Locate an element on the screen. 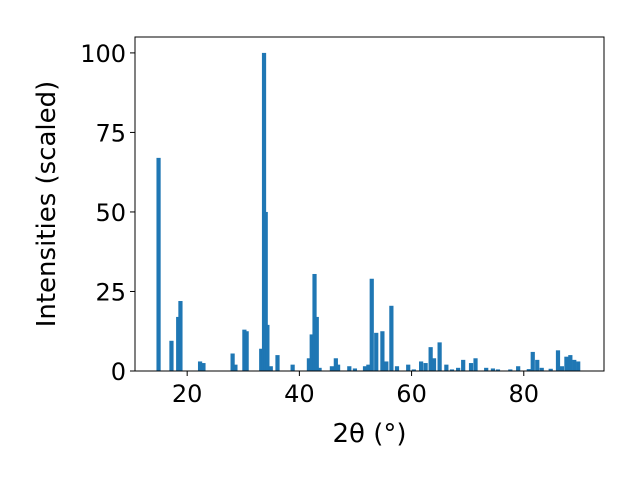 This screenshot has height=480, width=640. y-axis: 0 25 50 75 100 is located at coordinates (107, 213).